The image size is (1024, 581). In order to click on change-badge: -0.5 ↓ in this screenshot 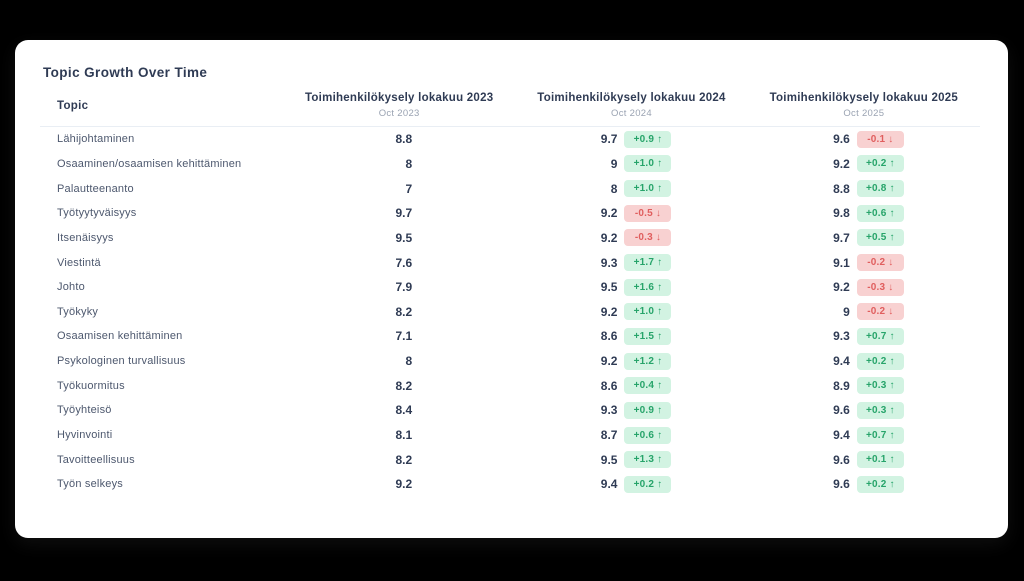, I will do `click(648, 213)`.